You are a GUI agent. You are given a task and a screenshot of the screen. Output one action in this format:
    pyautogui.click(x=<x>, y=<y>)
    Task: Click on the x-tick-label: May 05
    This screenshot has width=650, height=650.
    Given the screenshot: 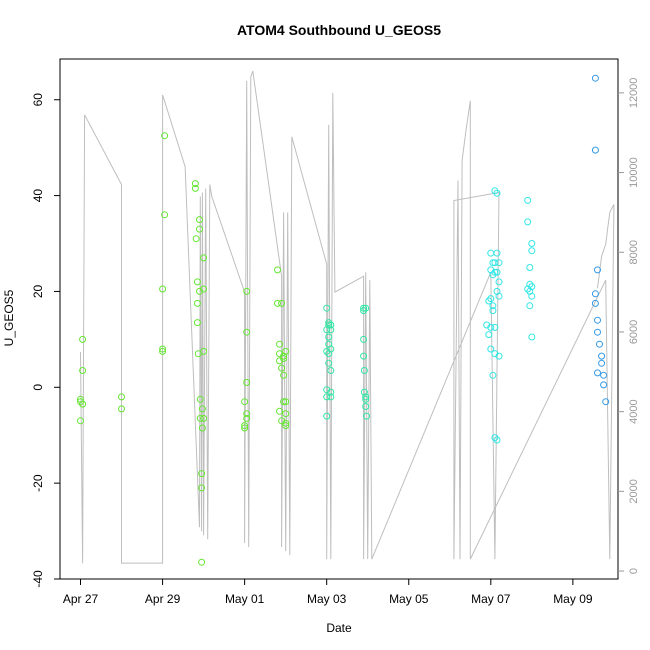 What is the action you would take?
    pyautogui.click(x=409, y=599)
    